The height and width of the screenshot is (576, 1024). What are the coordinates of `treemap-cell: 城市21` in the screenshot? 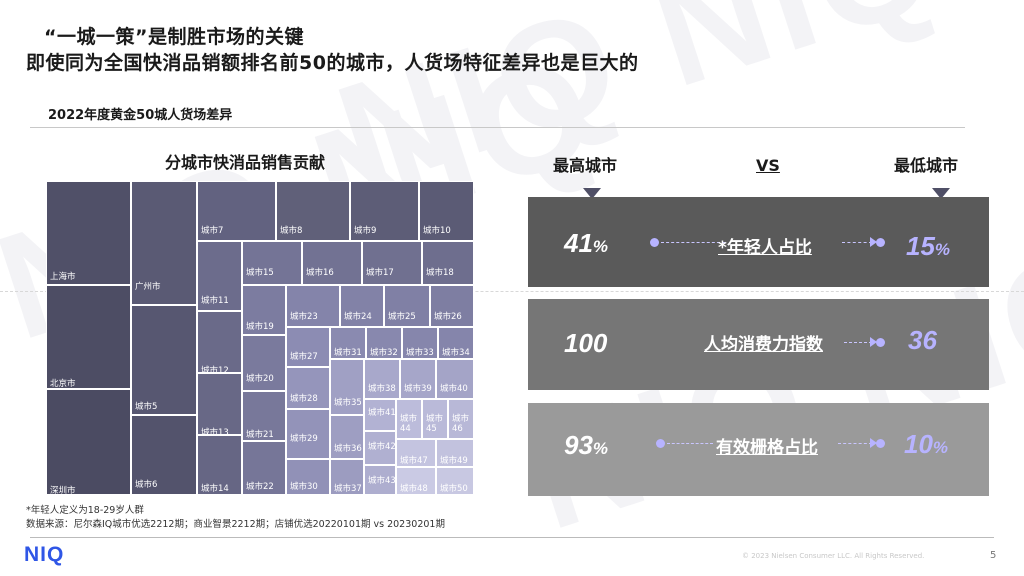 It's located at (264, 416).